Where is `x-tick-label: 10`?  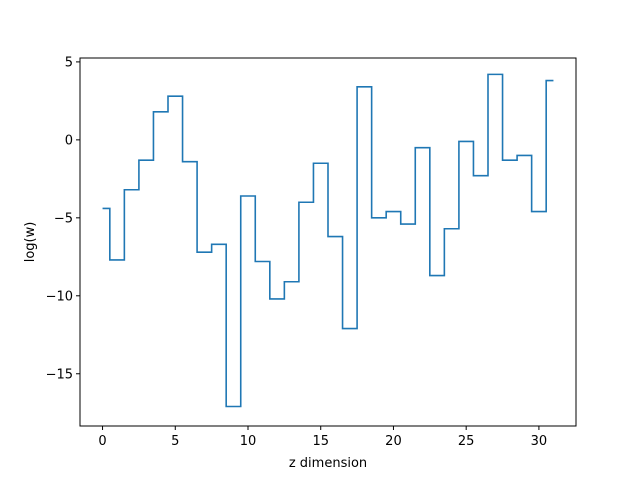
x-tick-label: 10 is located at coordinates (248, 441).